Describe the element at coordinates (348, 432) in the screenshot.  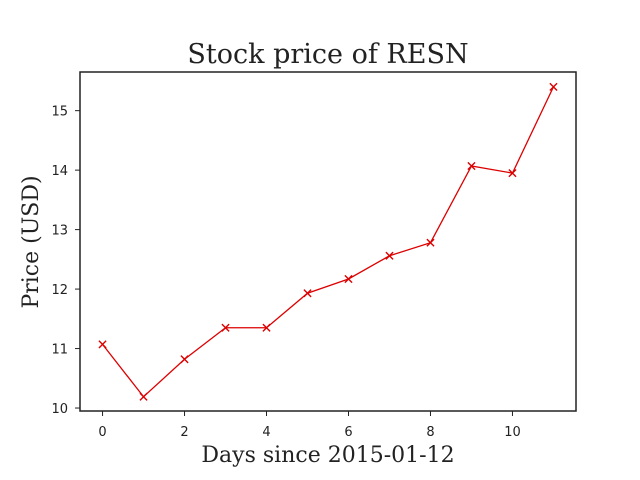
I see `x-tick-label: 6` at that location.